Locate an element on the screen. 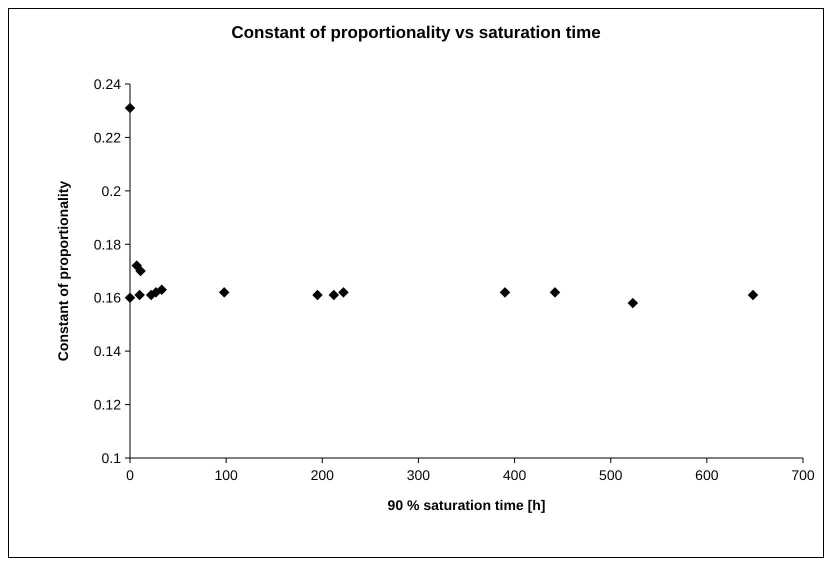 The height and width of the screenshot is (566, 832). y-tick-label: 0.24 is located at coordinates (108, 84).